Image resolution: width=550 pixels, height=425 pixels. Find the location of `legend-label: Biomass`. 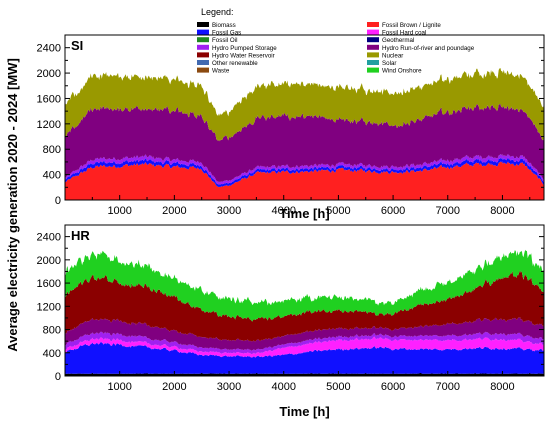

legend-label: Biomass is located at coordinates (224, 25).